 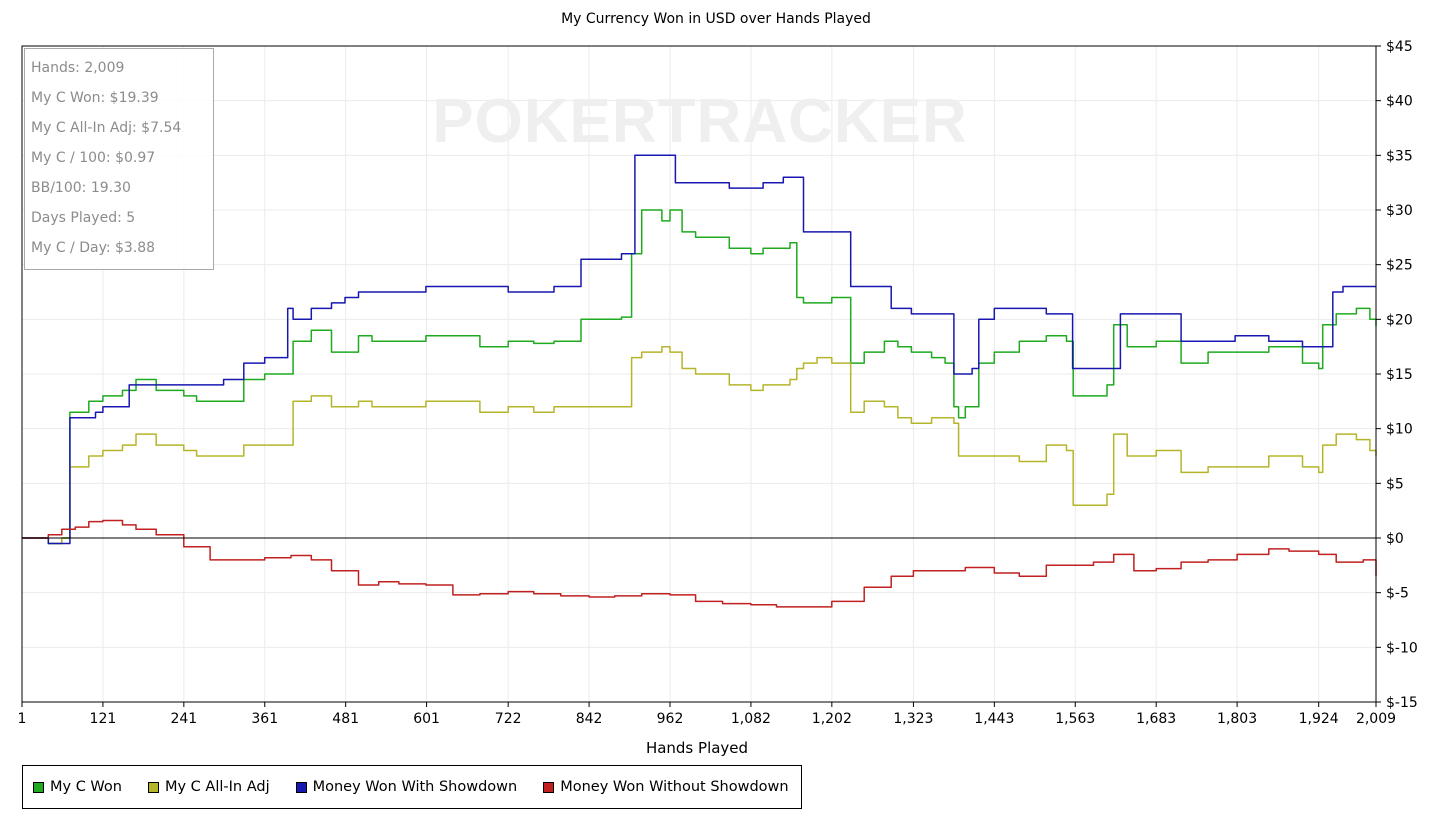 I want to click on stats-line: My C Won: $19.39, so click(x=95, y=98).